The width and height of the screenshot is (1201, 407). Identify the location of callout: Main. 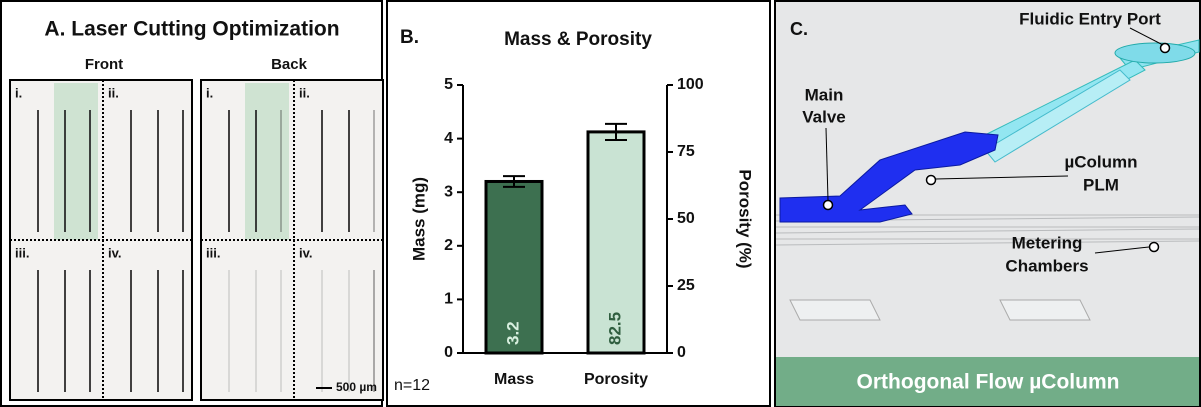
(824, 94).